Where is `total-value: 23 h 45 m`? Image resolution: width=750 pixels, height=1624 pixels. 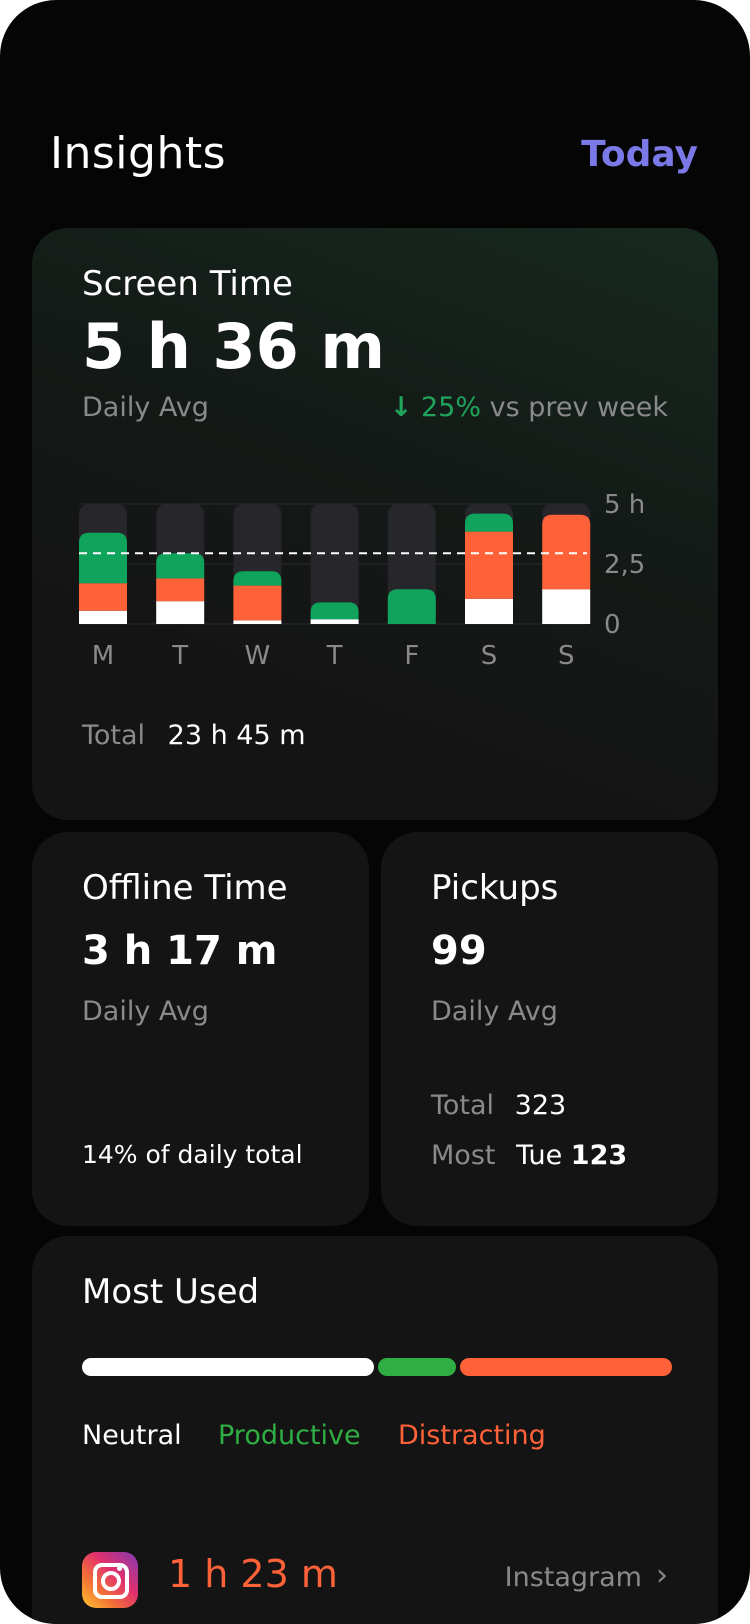 total-value: 23 h 45 m is located at coordinates (236, 735).